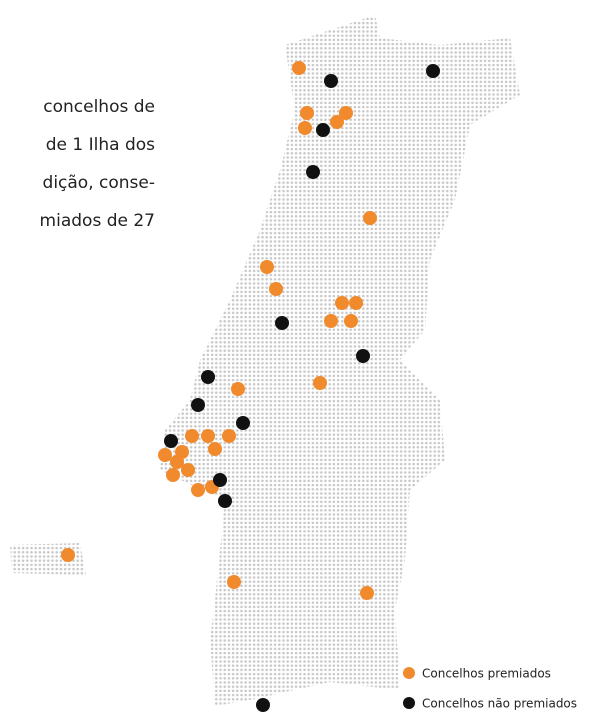  Describe the element at coordinates (48, 559) in the screenshot. I see `island` at that location.